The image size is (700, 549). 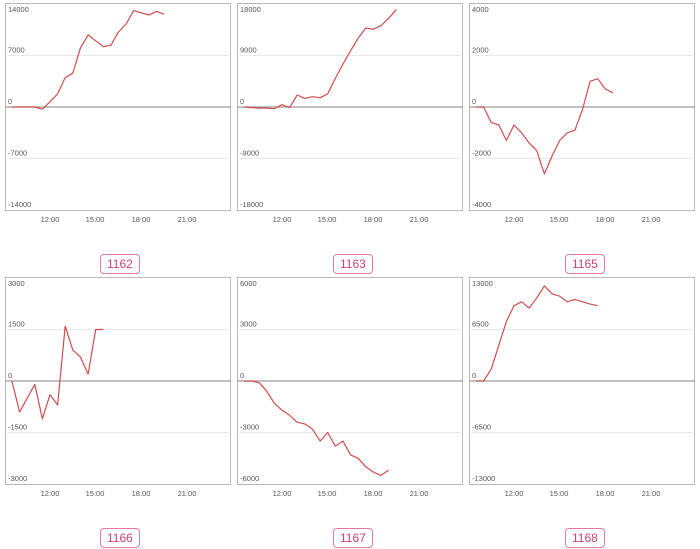 What do you see at coordinates (481, 153) in the screenshot?
I see `y-tick-label: -2000` at bounding box center [481, 153].